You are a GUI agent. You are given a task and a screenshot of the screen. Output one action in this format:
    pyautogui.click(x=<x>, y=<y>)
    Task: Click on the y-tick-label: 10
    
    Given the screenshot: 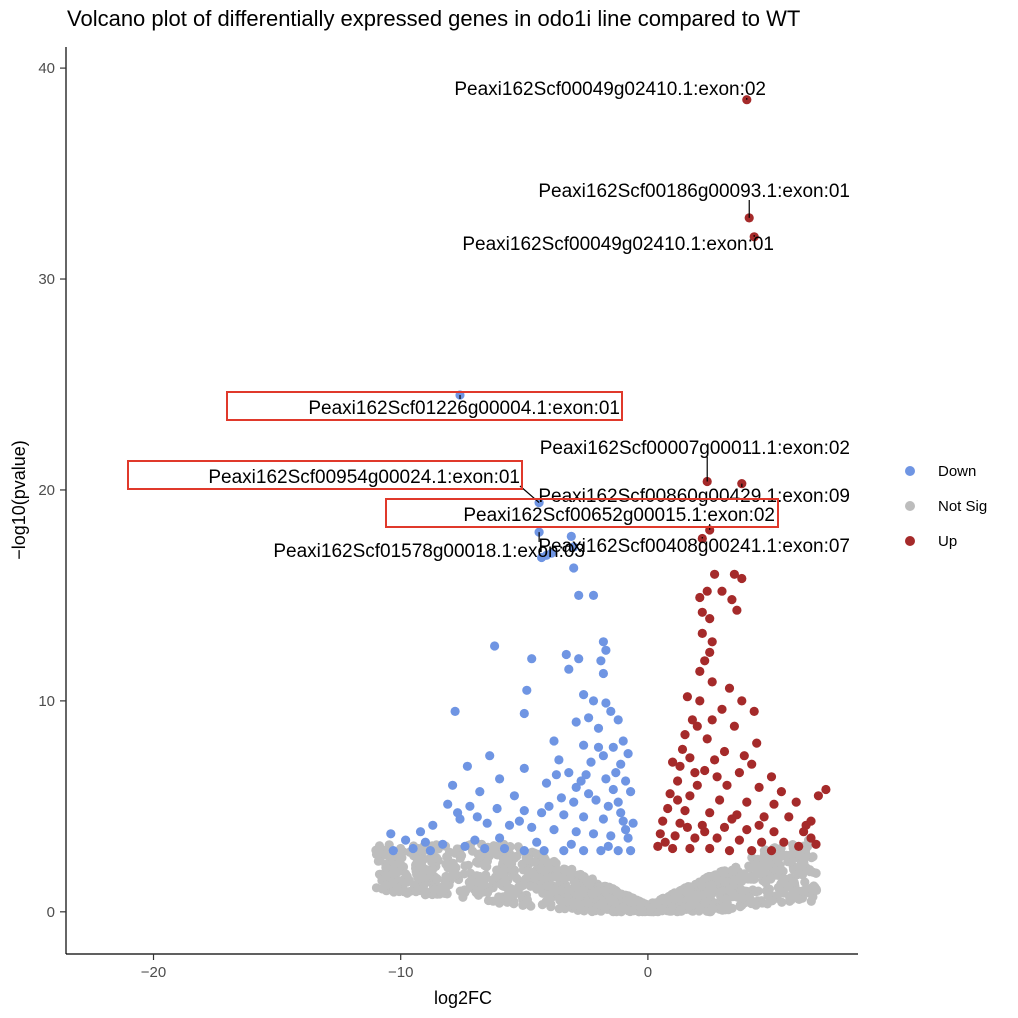 What is the action you would take?
    pyautogui.click(x=46, y=701)
    